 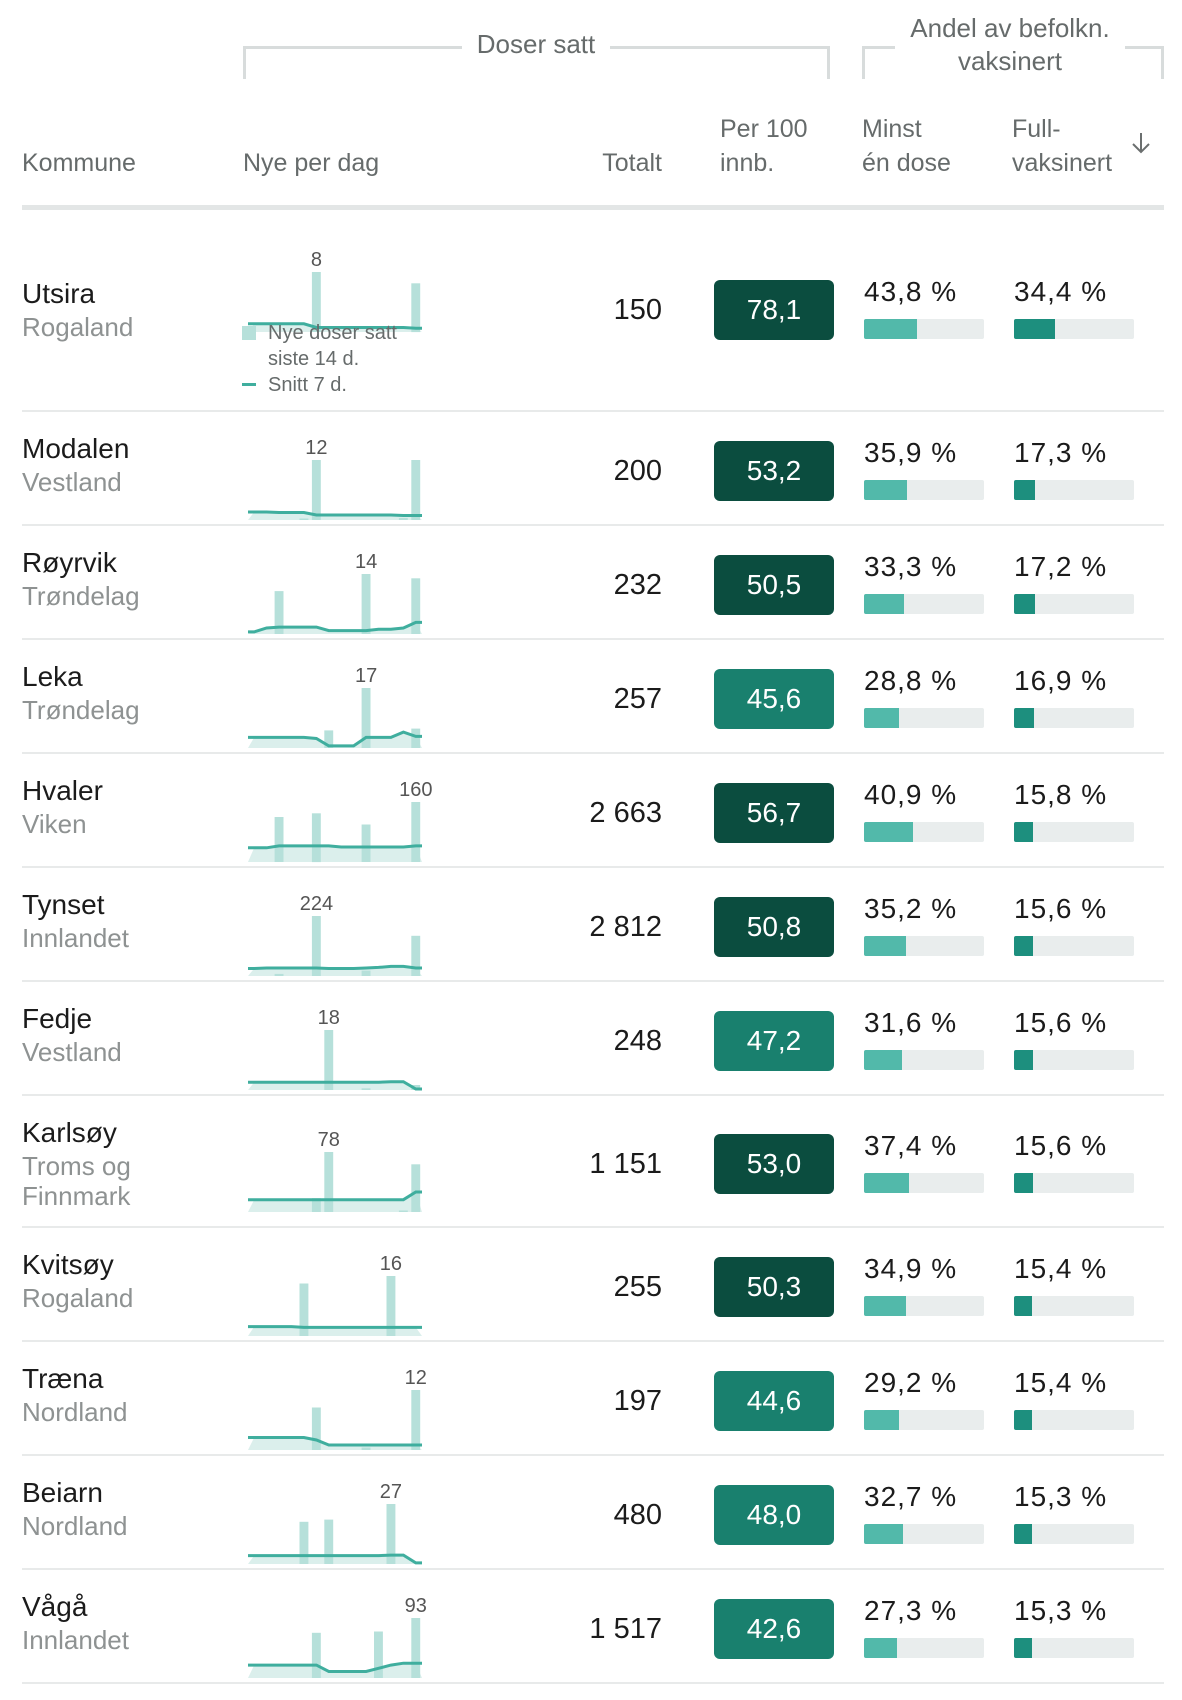 I want to click on table-row: Beiarn Nordland 27 480 48,0 32,7 % 15,3 %, so click(x=591, y=1513).